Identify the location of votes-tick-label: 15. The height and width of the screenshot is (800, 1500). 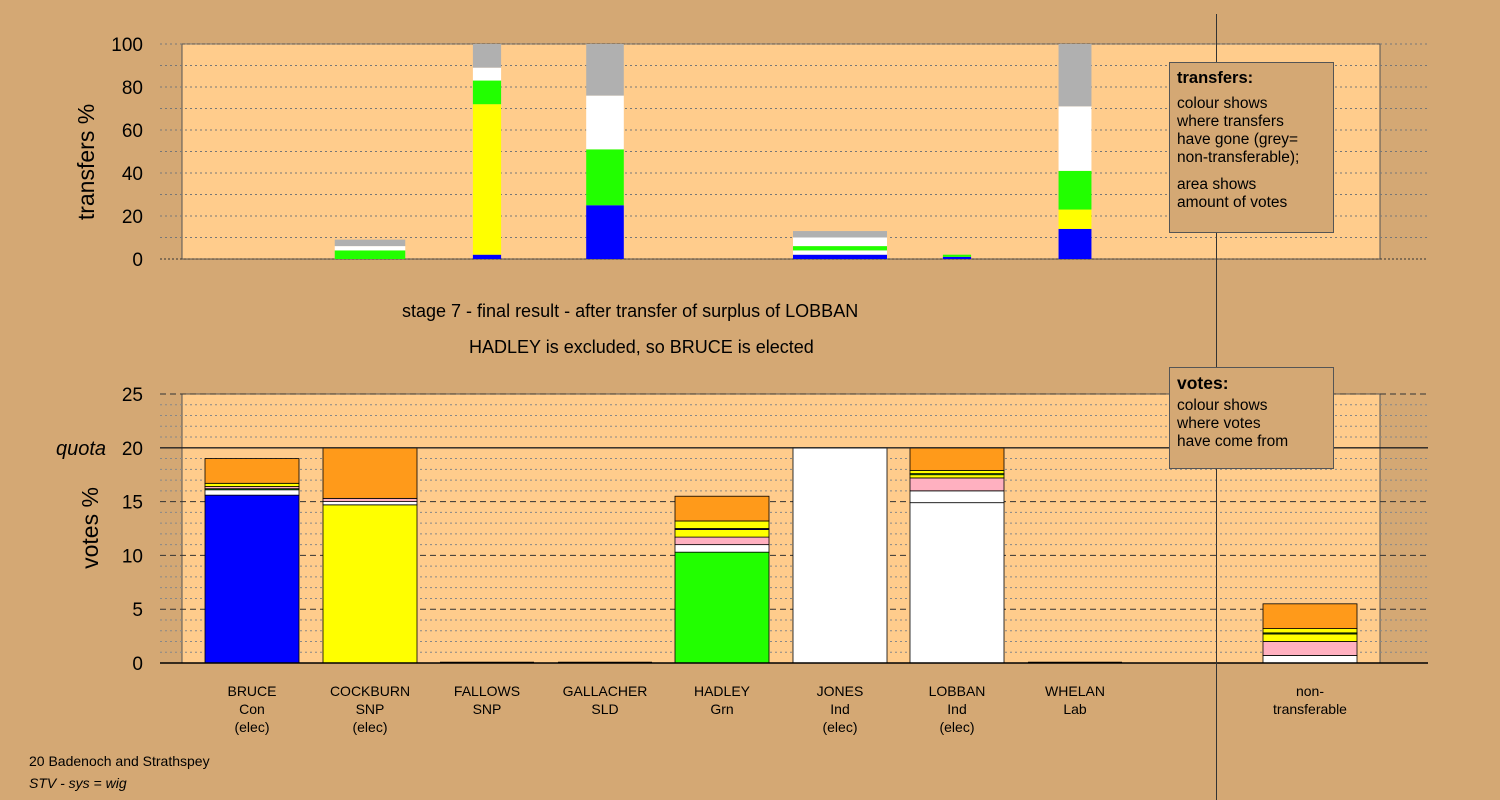
(132, 503).